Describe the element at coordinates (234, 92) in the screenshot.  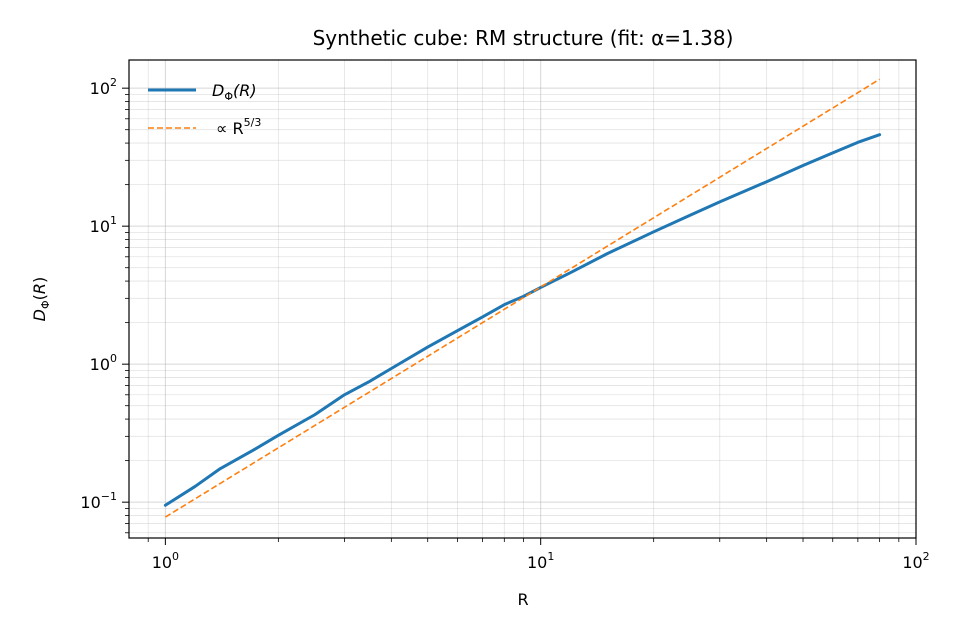
I see `legend-label-structure-function: DΦ(R)` at that location.